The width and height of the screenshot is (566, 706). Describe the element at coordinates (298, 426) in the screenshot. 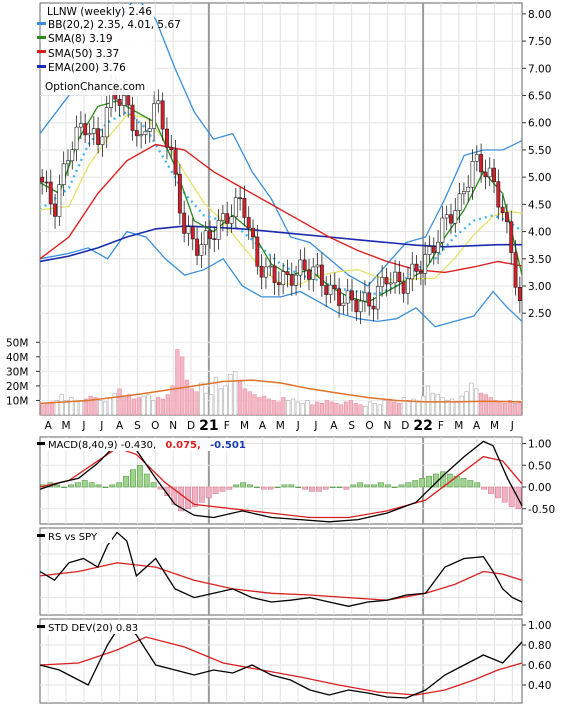

I see `month-label: J` at that location.